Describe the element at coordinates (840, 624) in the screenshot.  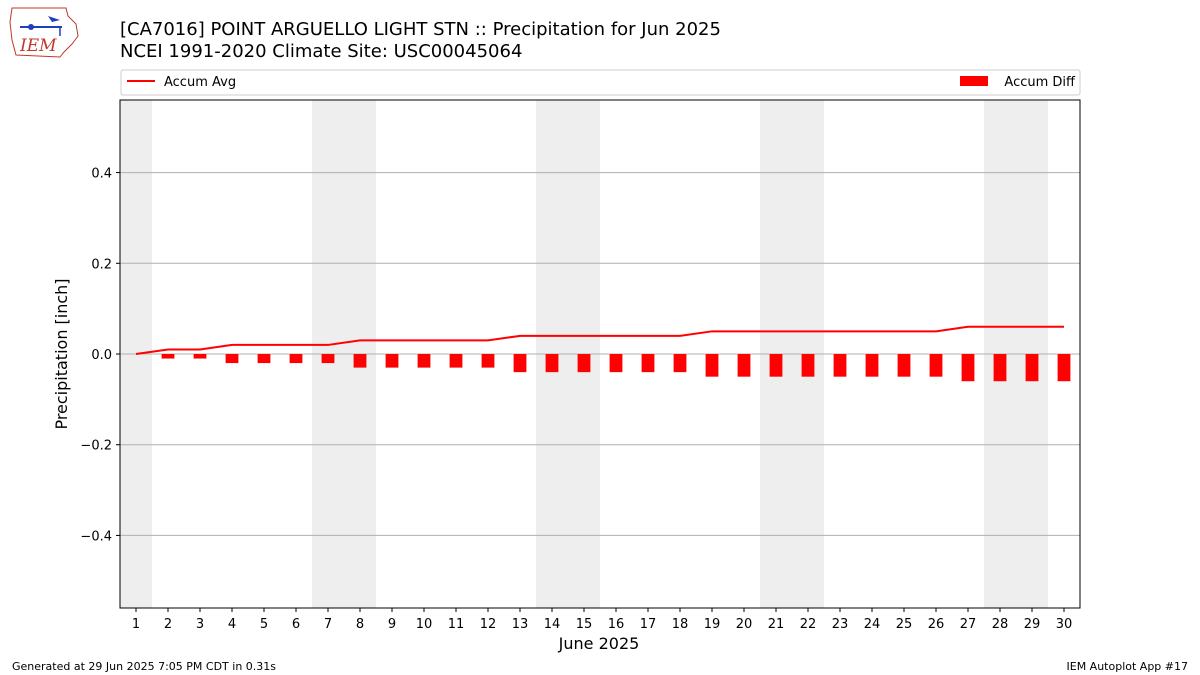
I see `x-tick-label: 23` at that location.